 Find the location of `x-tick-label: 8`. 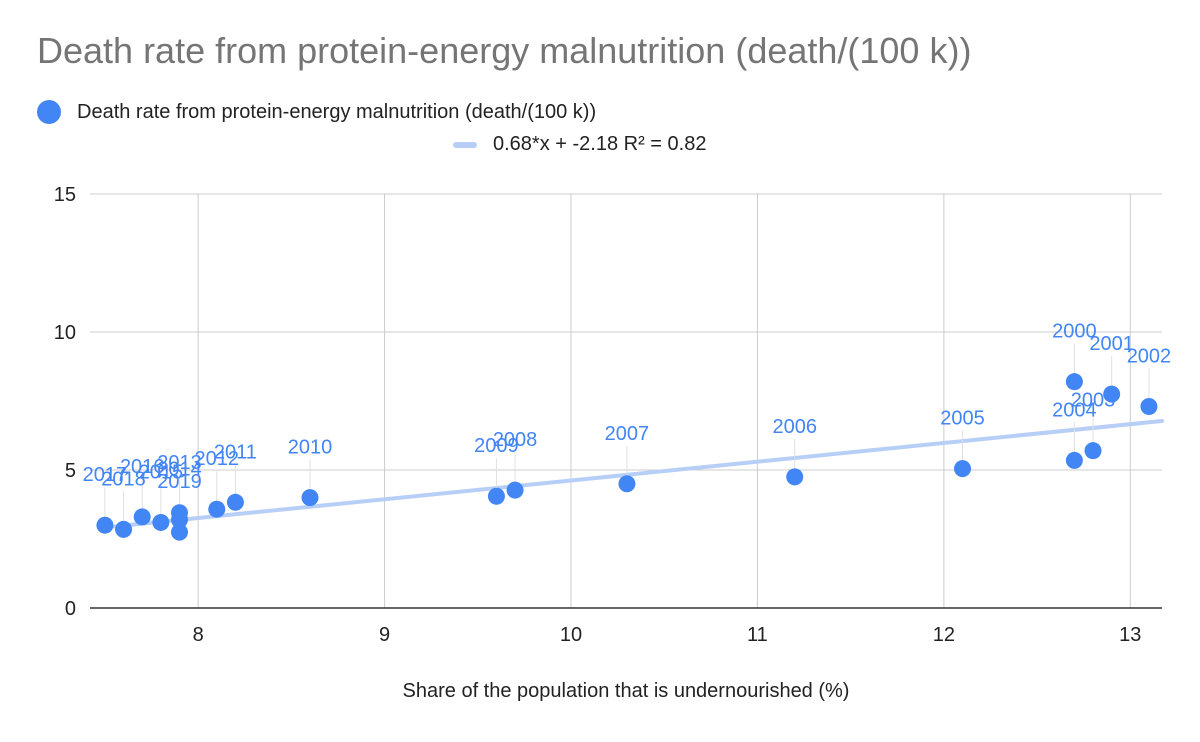

x-tick-label: 8 is located at coordinates (198, 635).